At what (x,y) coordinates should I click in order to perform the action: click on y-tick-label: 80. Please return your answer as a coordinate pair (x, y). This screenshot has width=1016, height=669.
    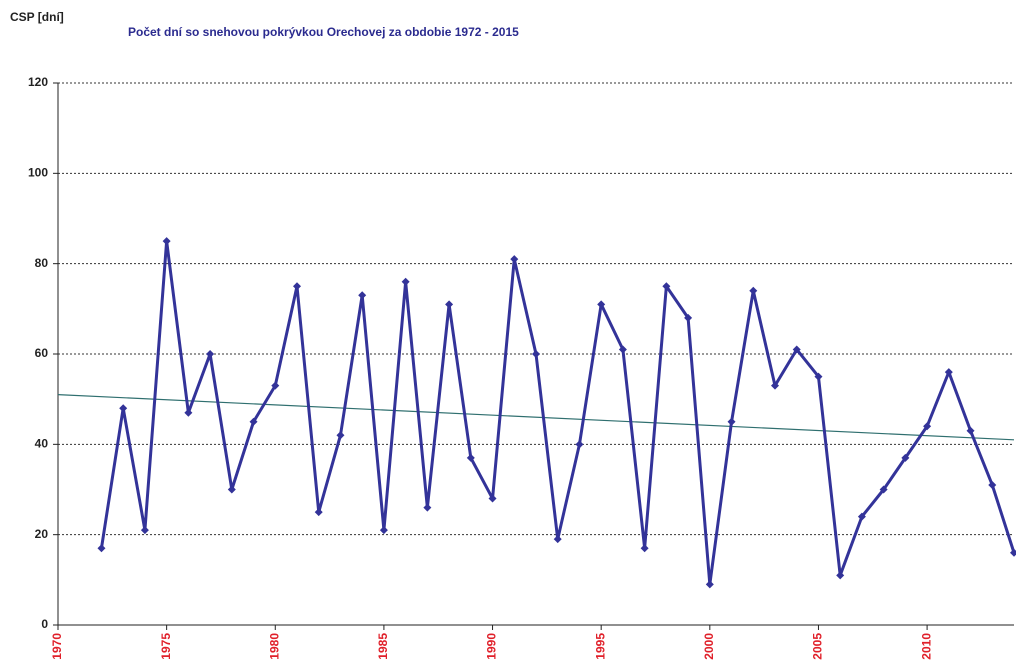
    Looking at the image, I should click on (42, 263).